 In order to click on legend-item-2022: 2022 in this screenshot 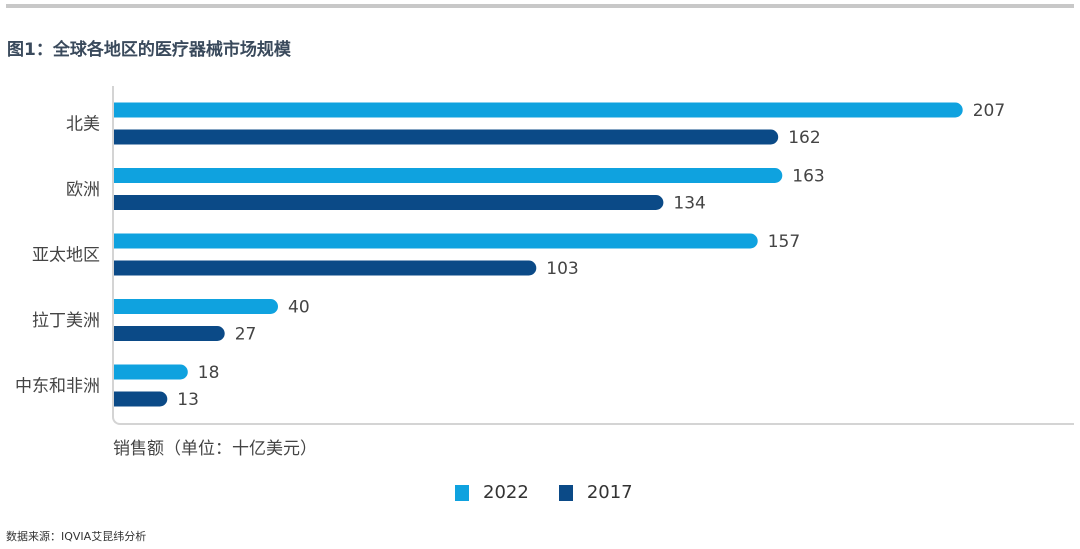, I will do `click(492, 492)`.